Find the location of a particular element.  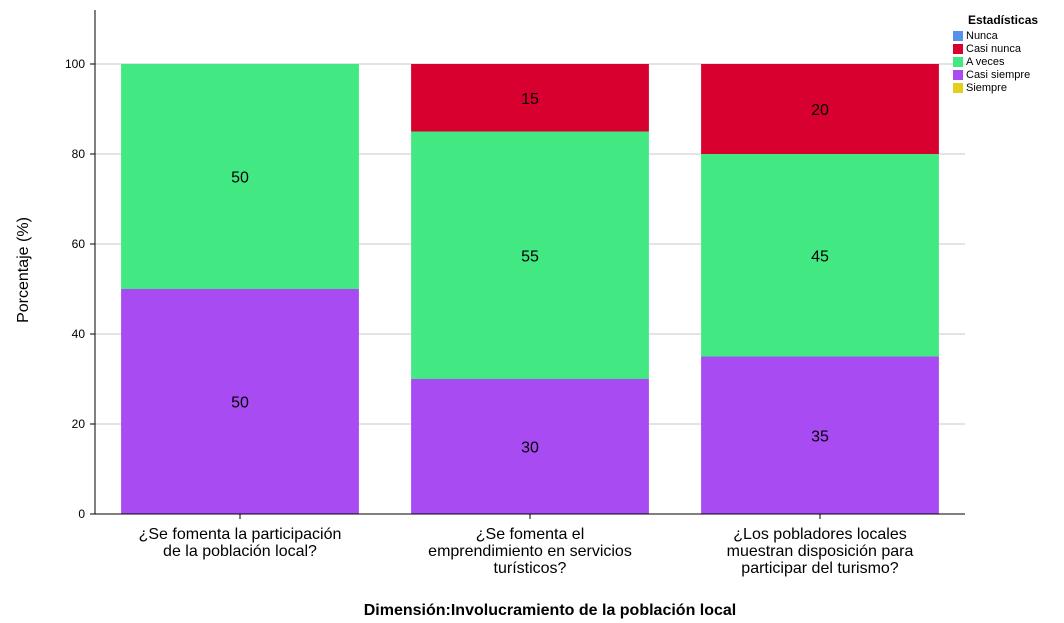

legend-item: Casi siempre is located at coordinates (1007, 74).